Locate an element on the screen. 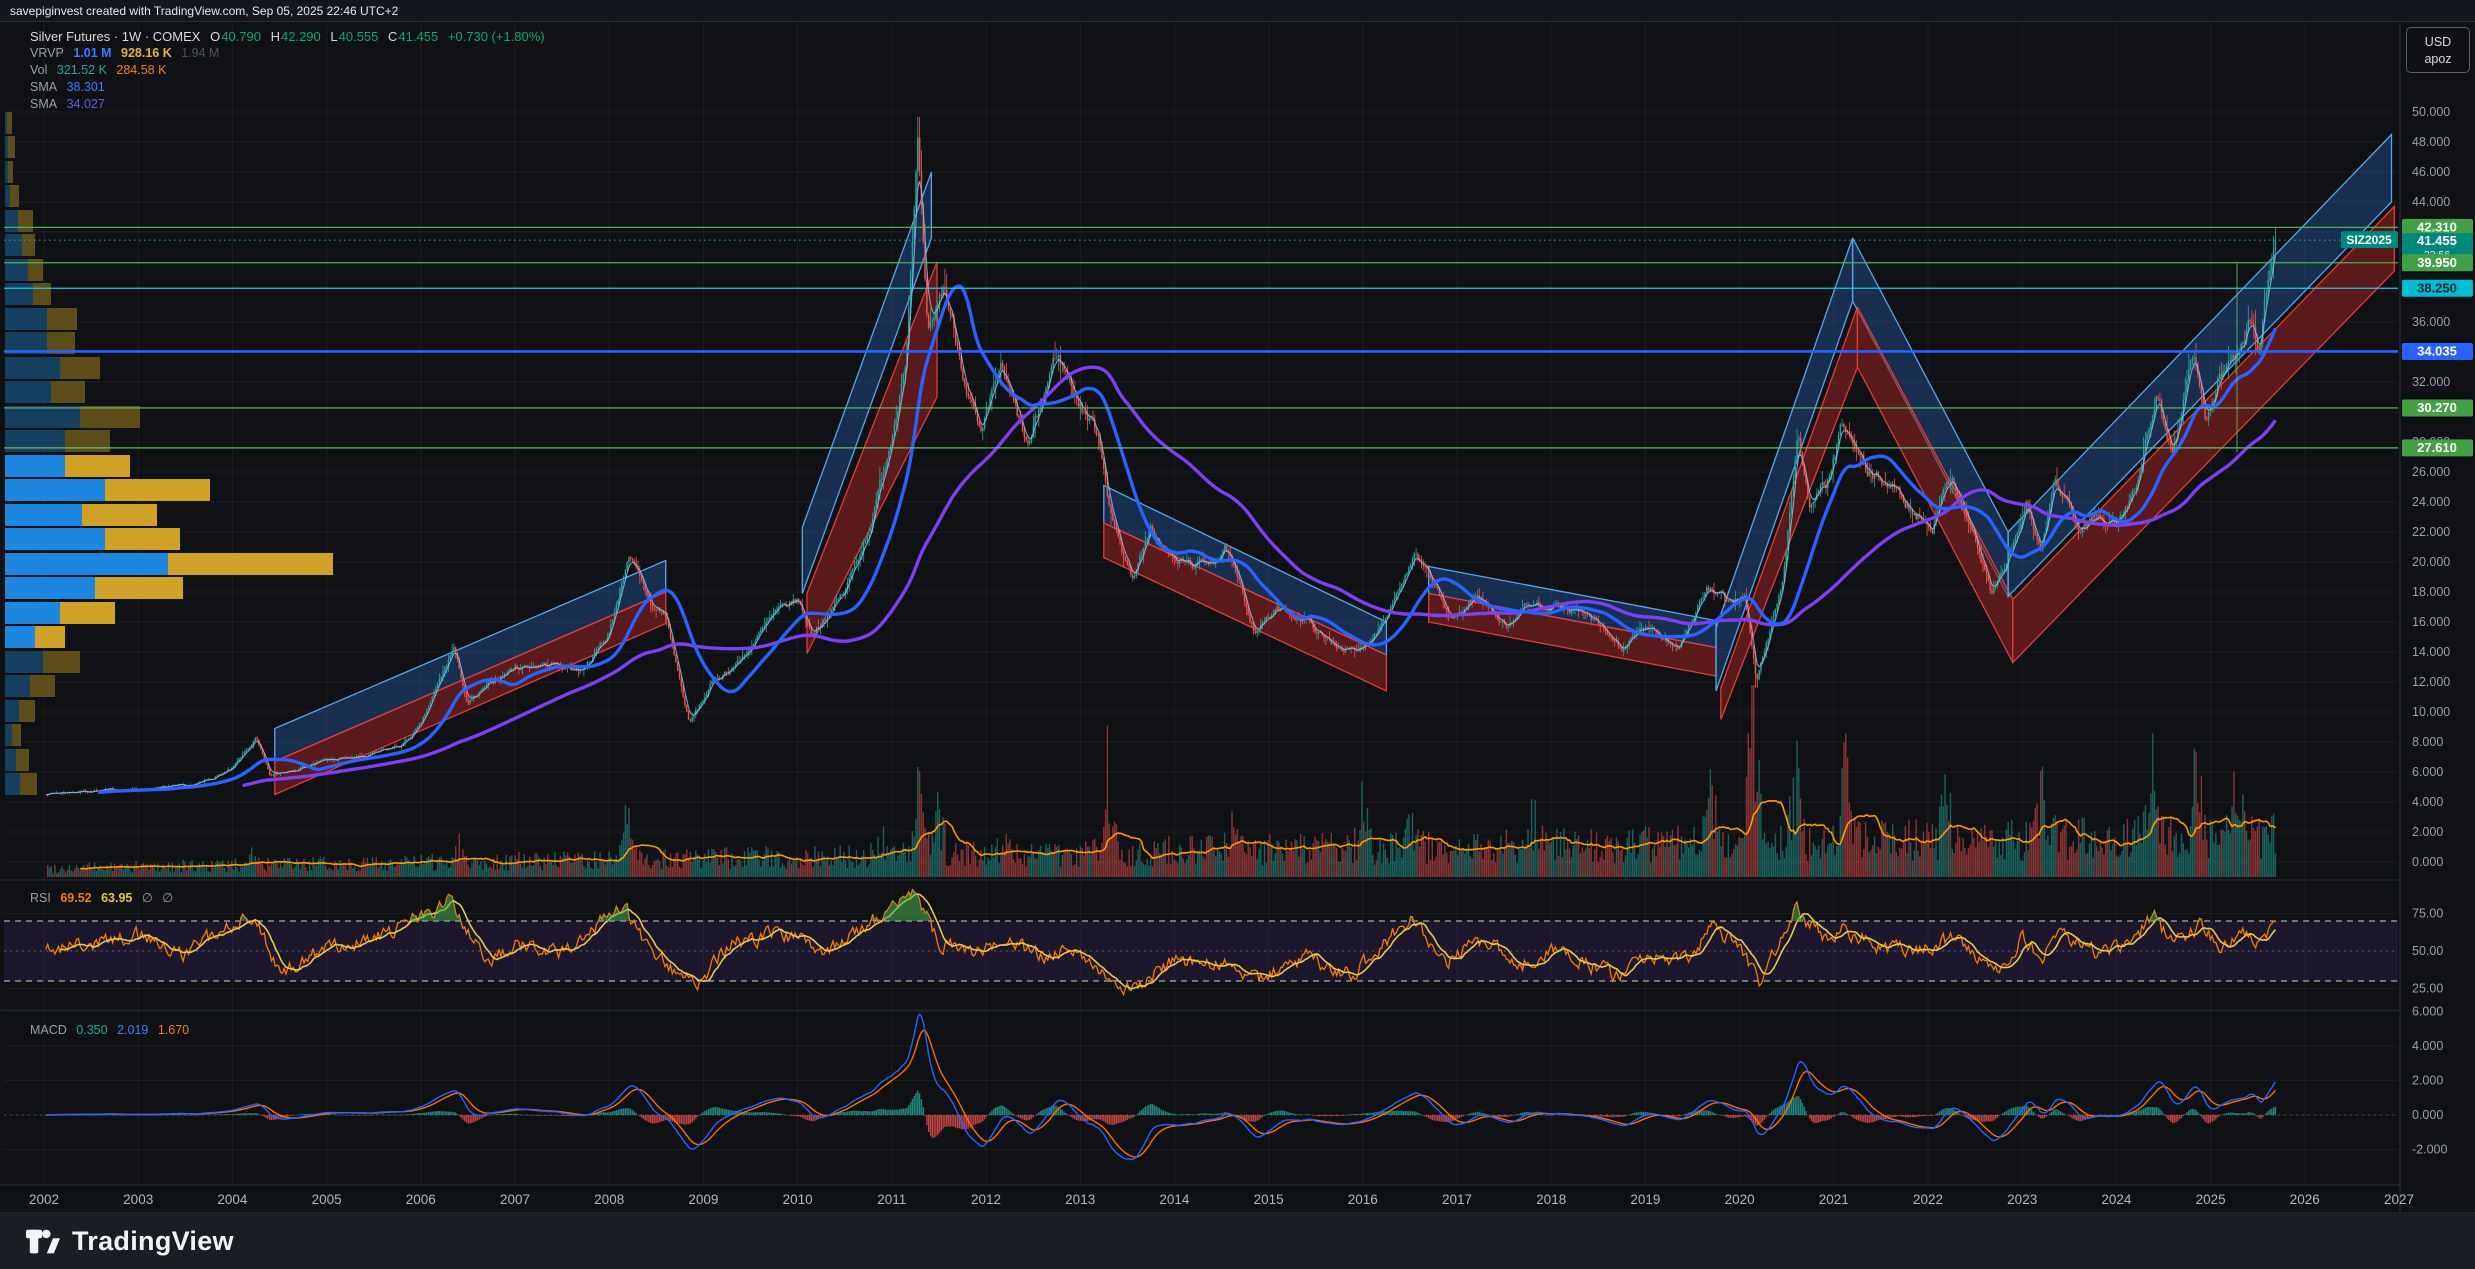  svg-text: 2023 is located at coordinates (2022, 1199).